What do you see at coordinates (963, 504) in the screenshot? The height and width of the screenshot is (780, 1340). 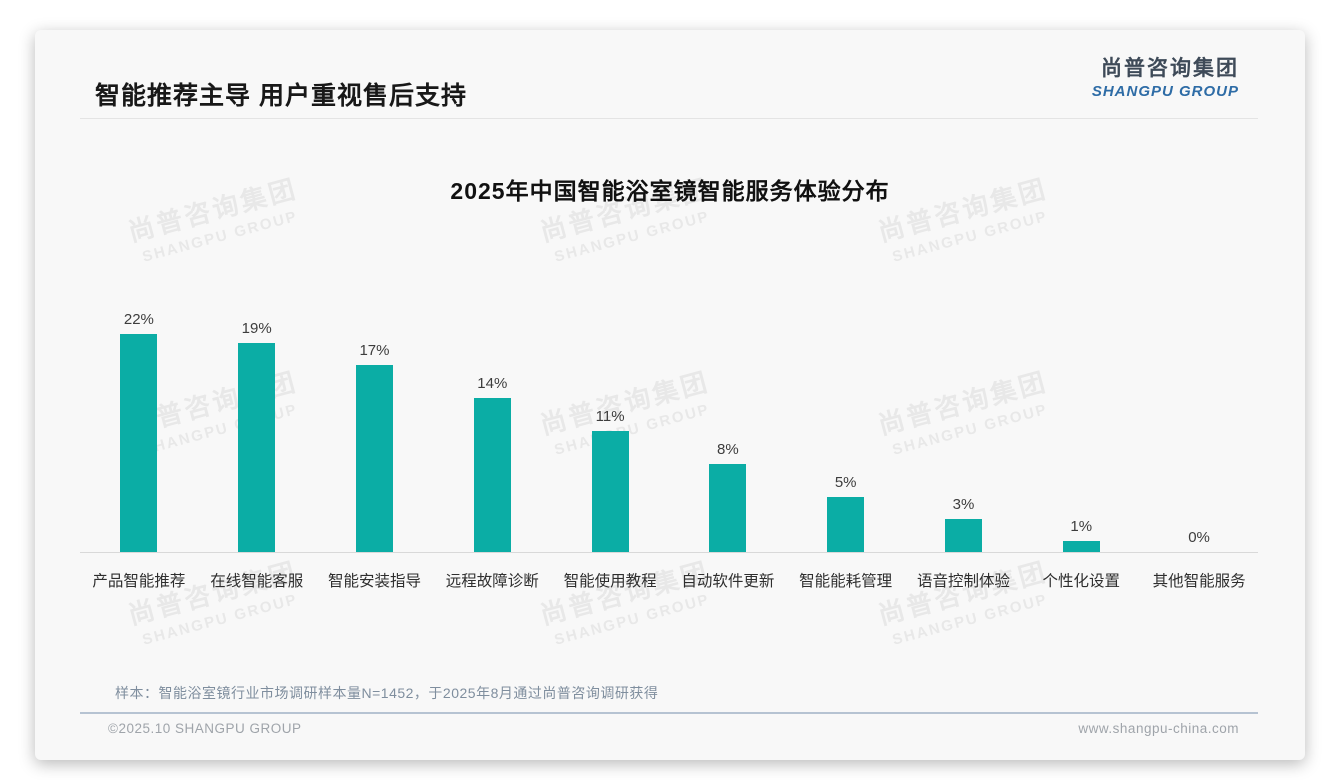 I see `bar-value-label: 3%` at bounding box center [963, 504].